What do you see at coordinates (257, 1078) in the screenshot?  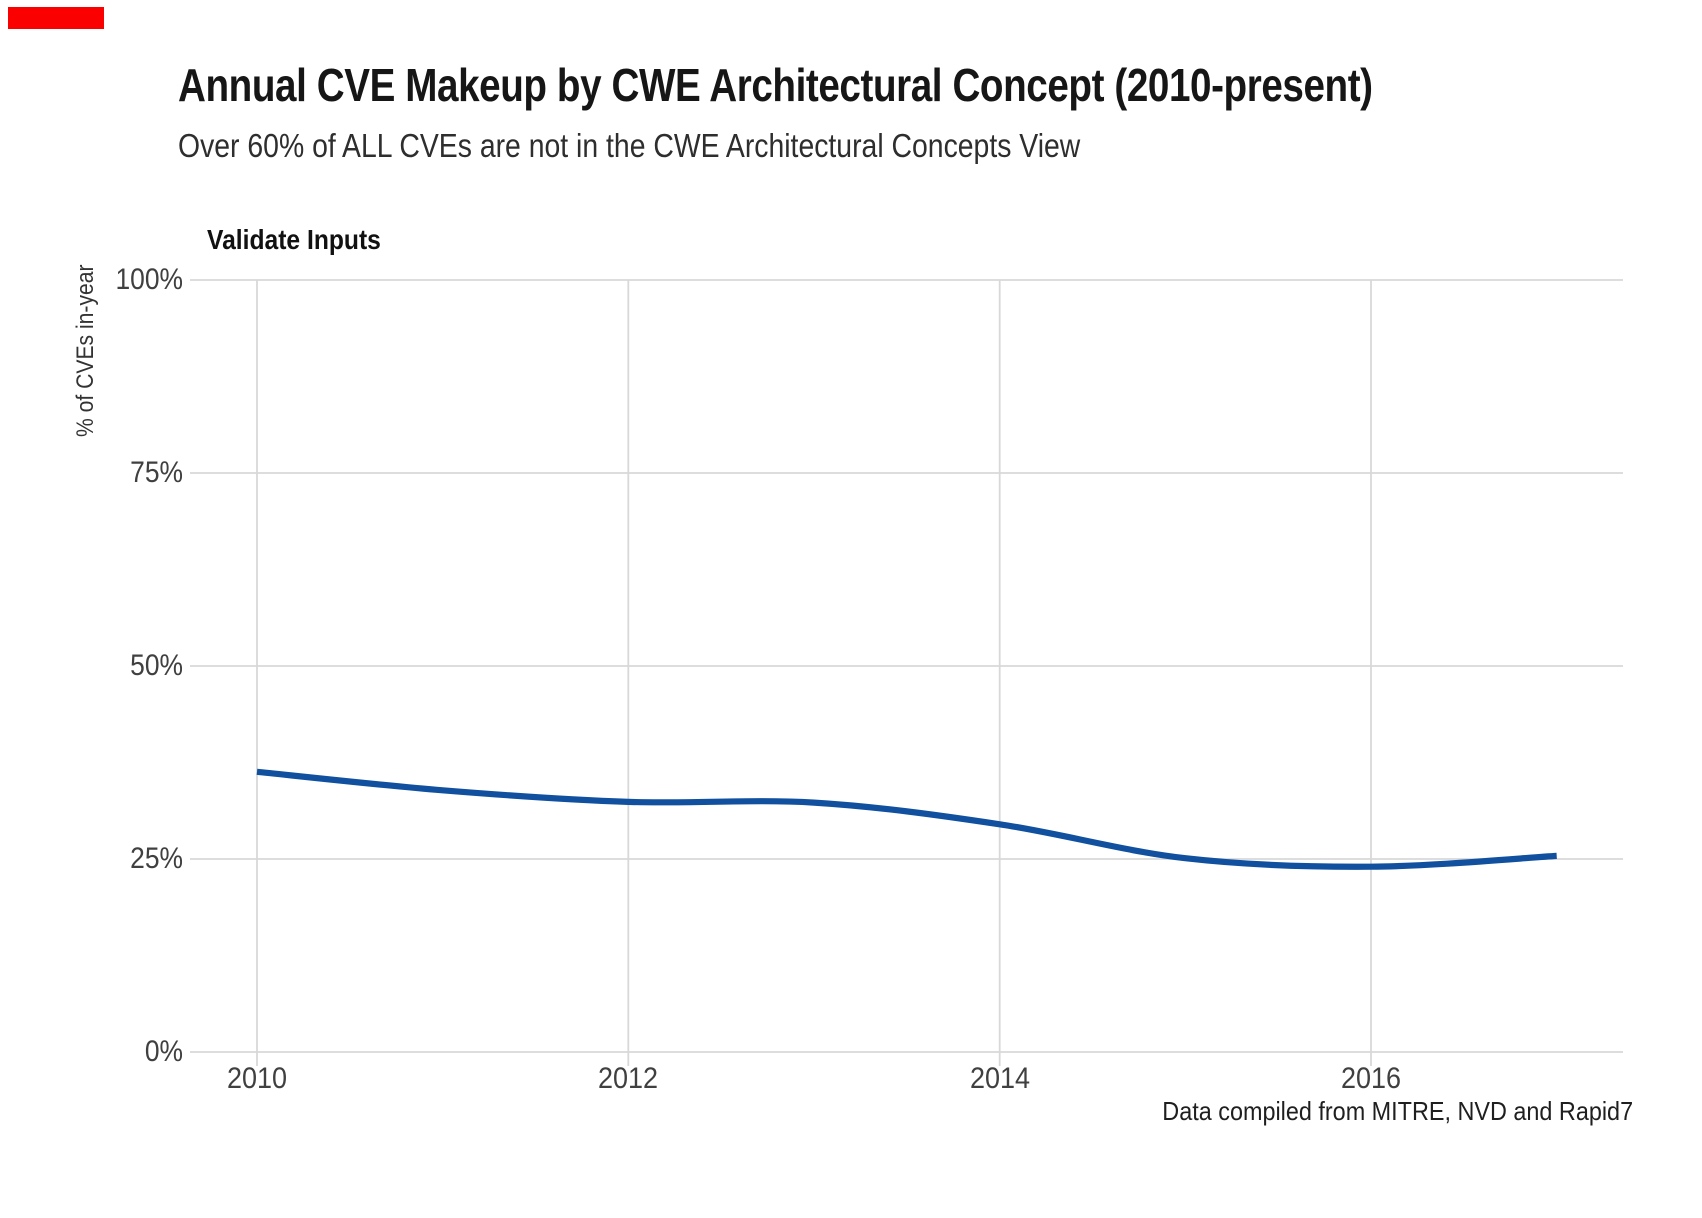 I see `x-tick-label: 2010` at bounding box center [257, 1078].